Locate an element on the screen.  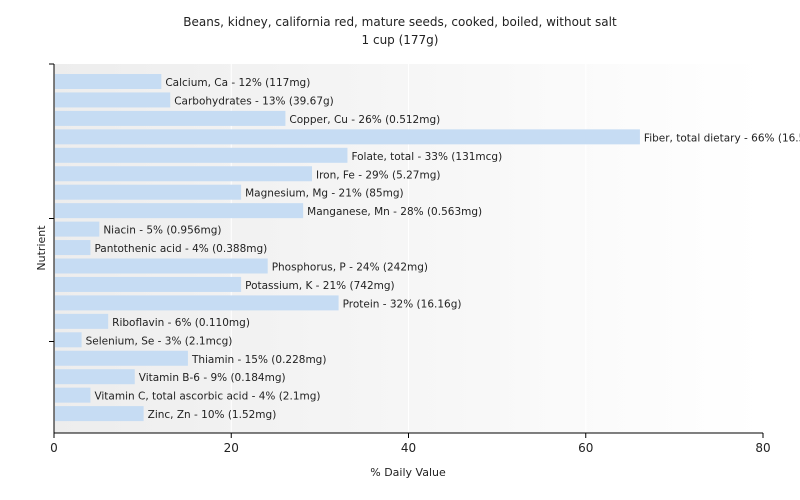
bar-label: Calcium, Ca - 12% (117mg) is located at coordinates (237, 83).